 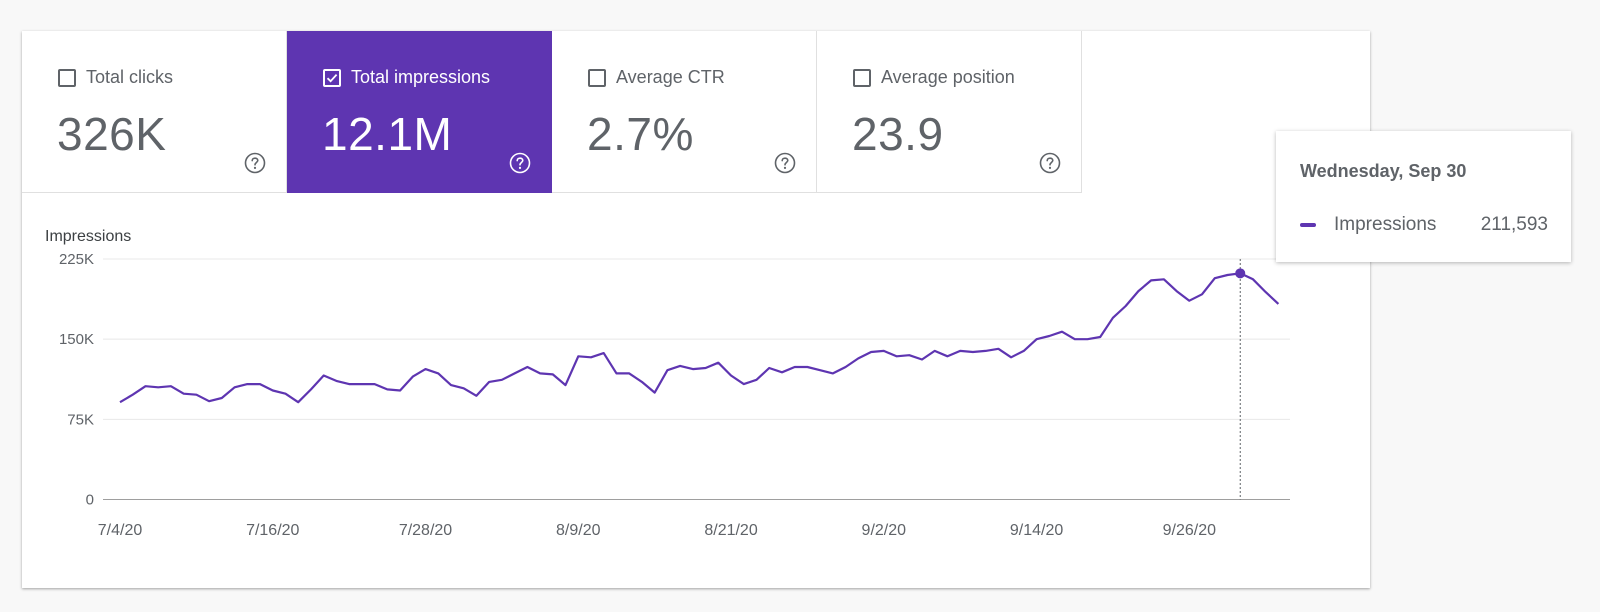 What do you see at coordinates (88, 236) in the screenshot?
I see `y-axis-title: Impressions` at bounding box center [88, 236].